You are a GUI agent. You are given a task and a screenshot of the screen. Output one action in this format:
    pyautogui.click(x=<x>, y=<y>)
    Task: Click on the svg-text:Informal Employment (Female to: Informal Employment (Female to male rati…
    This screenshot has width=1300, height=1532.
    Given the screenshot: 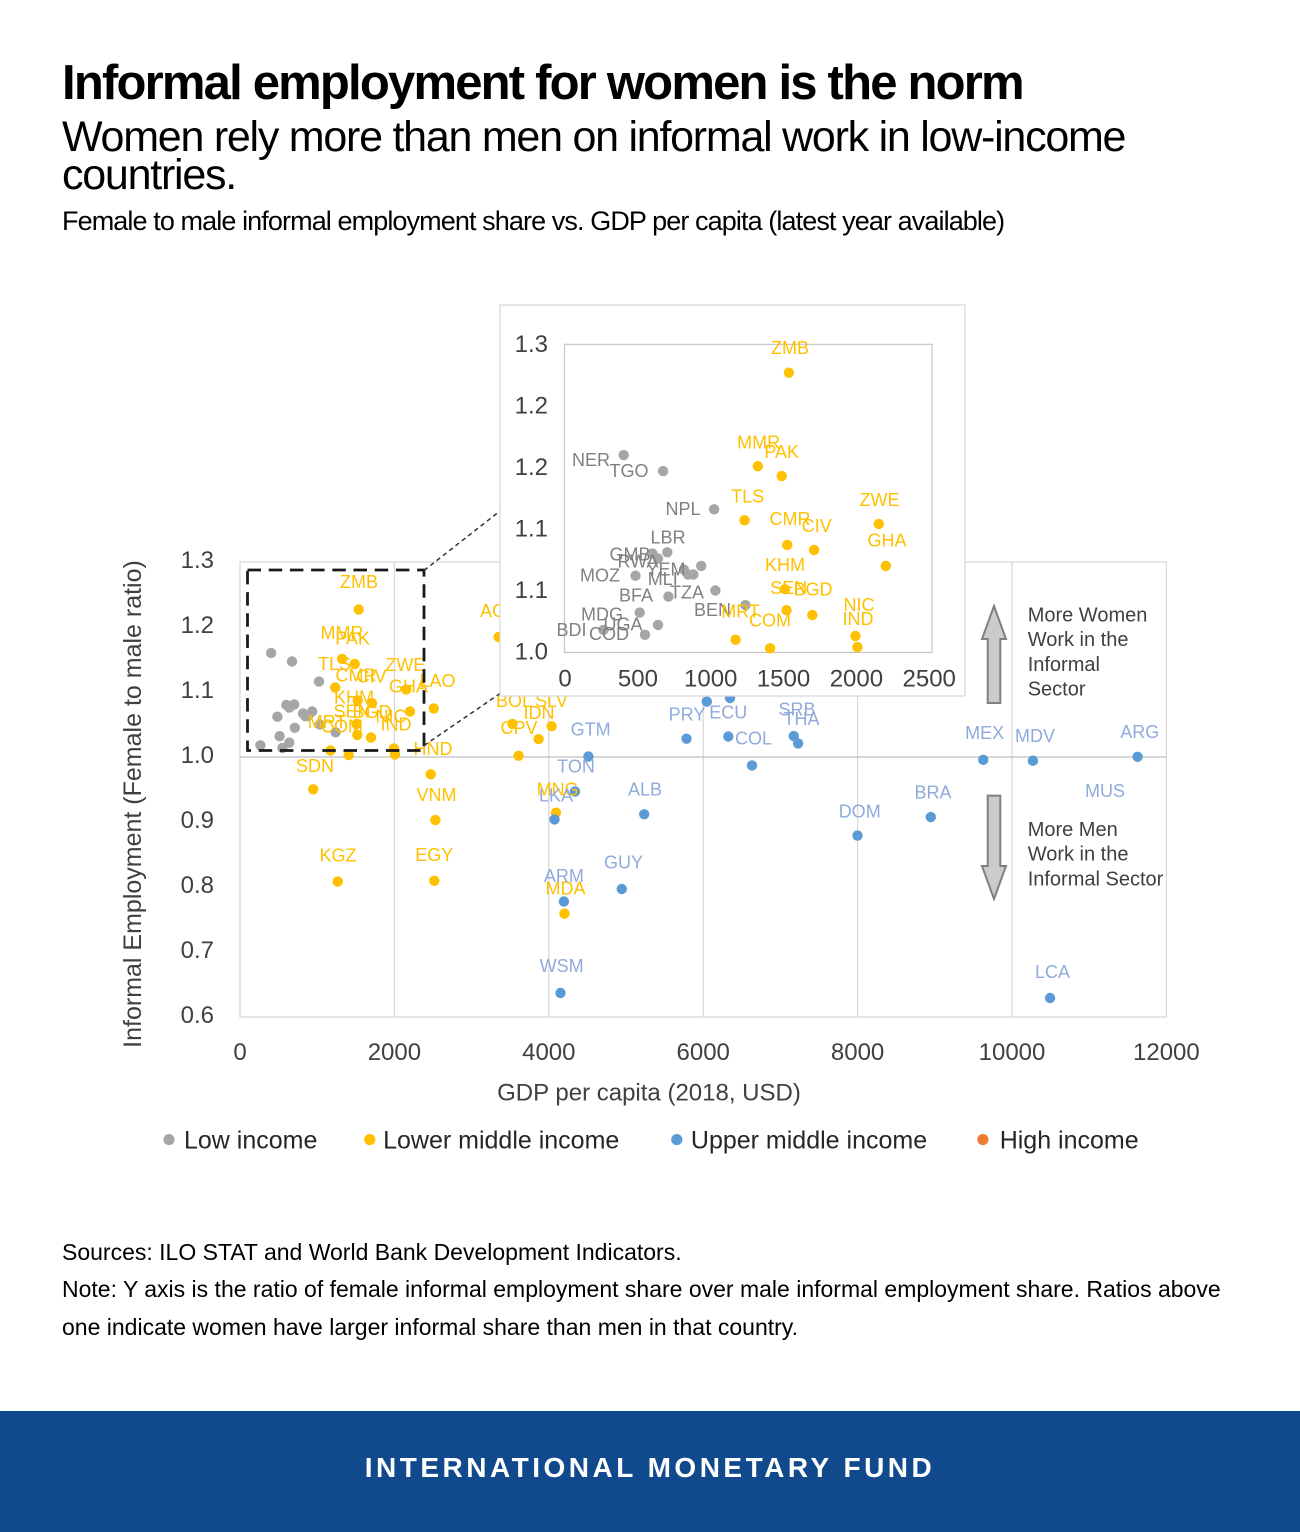 What is the action you would take?
    pyautogui.click(x=133, y=804)
    